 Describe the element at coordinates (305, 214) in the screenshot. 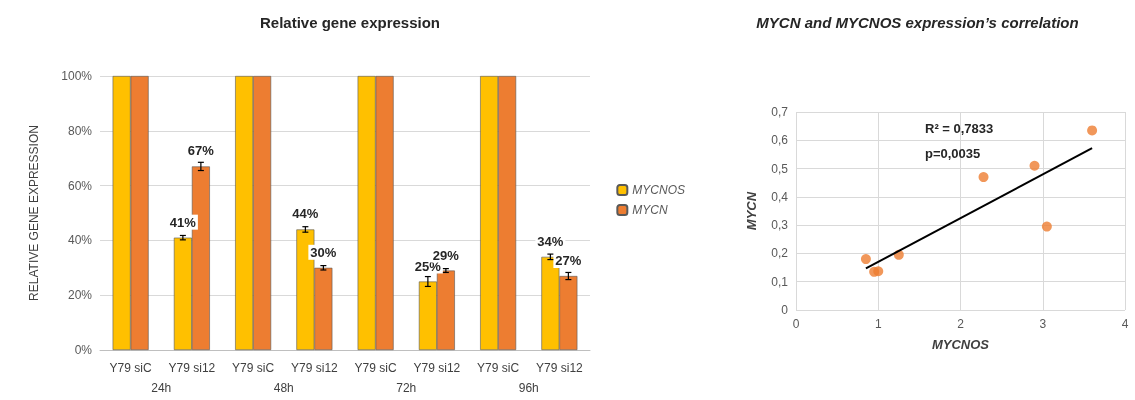

I see `data-label: 44%` at that location.